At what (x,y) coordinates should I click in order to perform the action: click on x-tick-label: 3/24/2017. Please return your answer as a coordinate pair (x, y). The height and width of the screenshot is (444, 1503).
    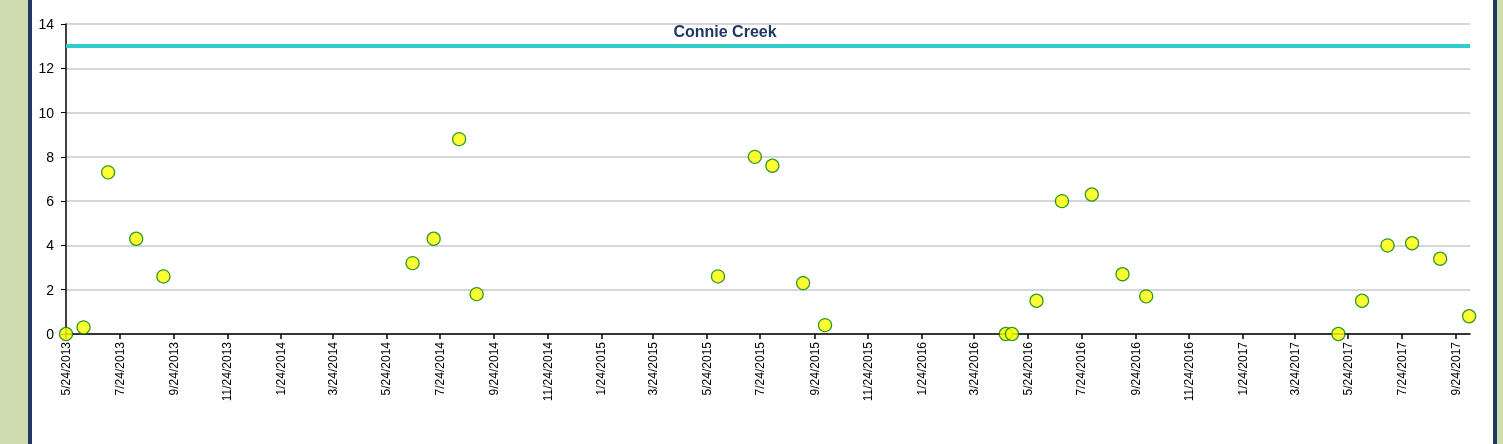
    Looking at the image, I should click on (1294, 368).